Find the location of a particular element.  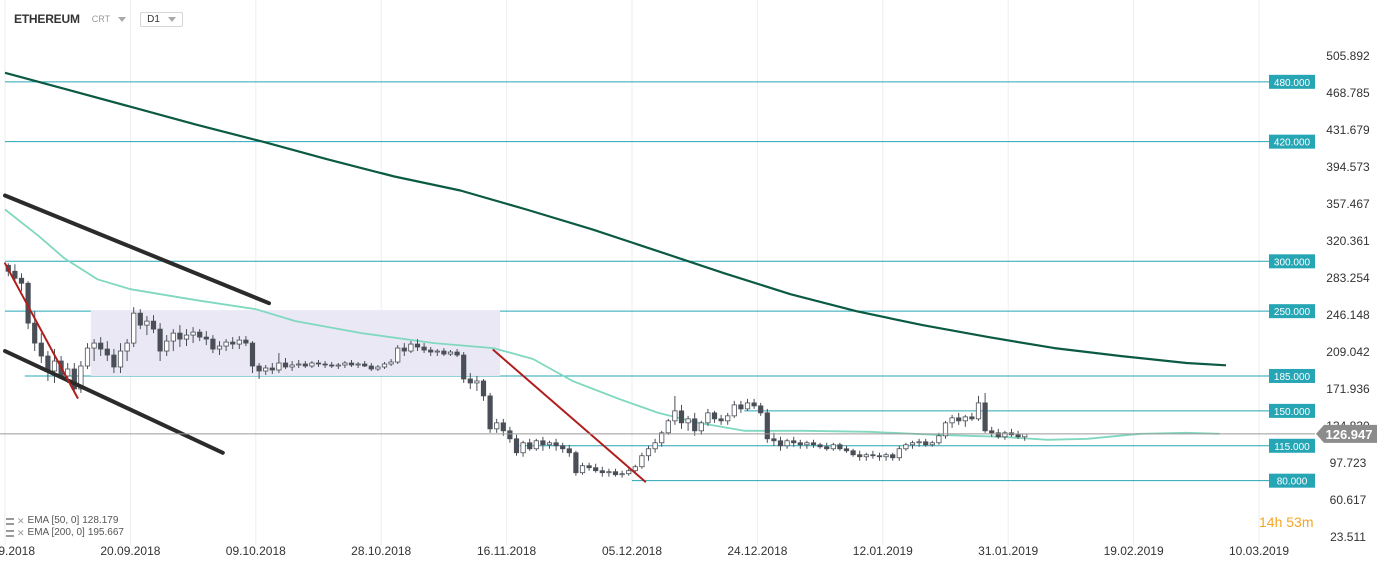

chart-type-selector: CRT is located at coordinates (101, 19).